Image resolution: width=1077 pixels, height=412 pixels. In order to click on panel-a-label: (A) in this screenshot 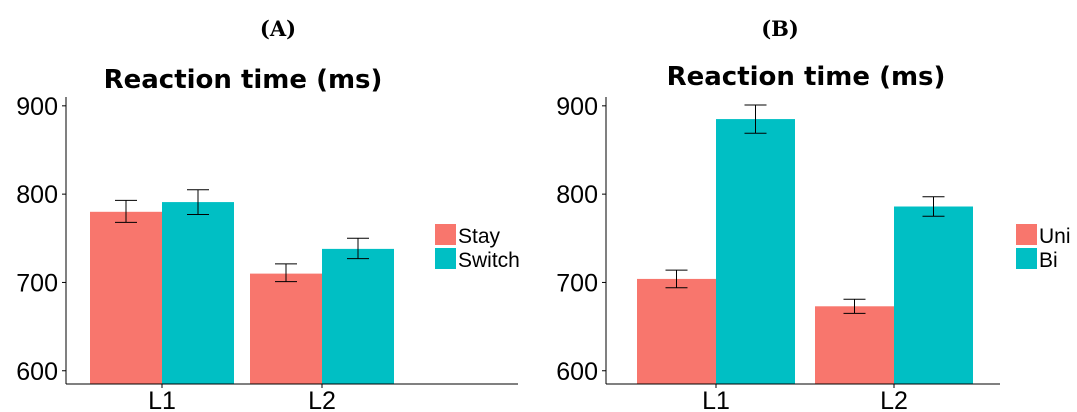, I will do `click(278, 28)`.